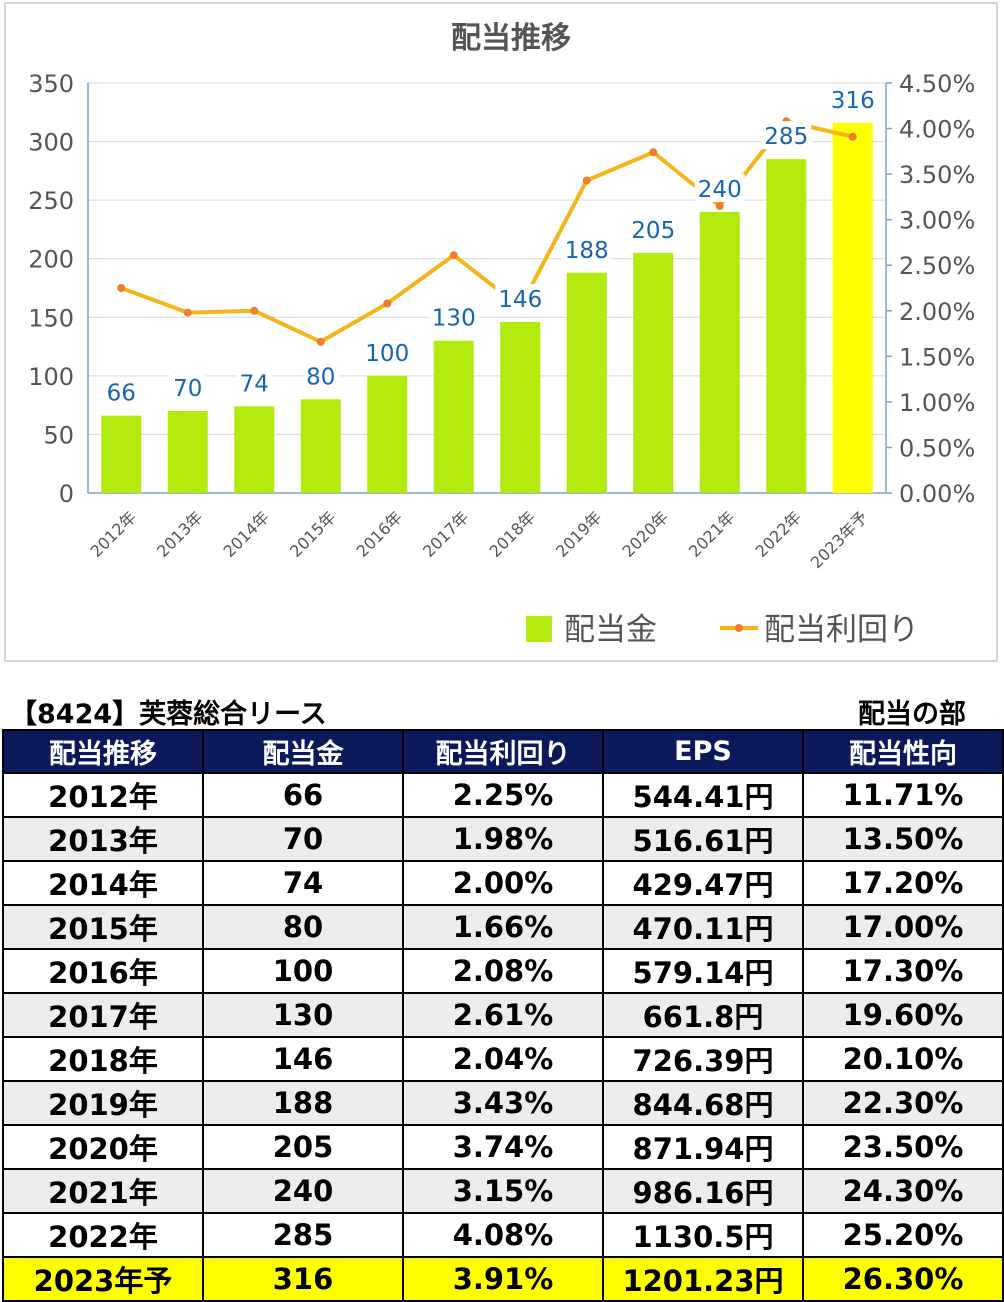 This screenshot has width=1004, height=1302. I want to click on cell-payout: 13.50%, so click(903, 839).